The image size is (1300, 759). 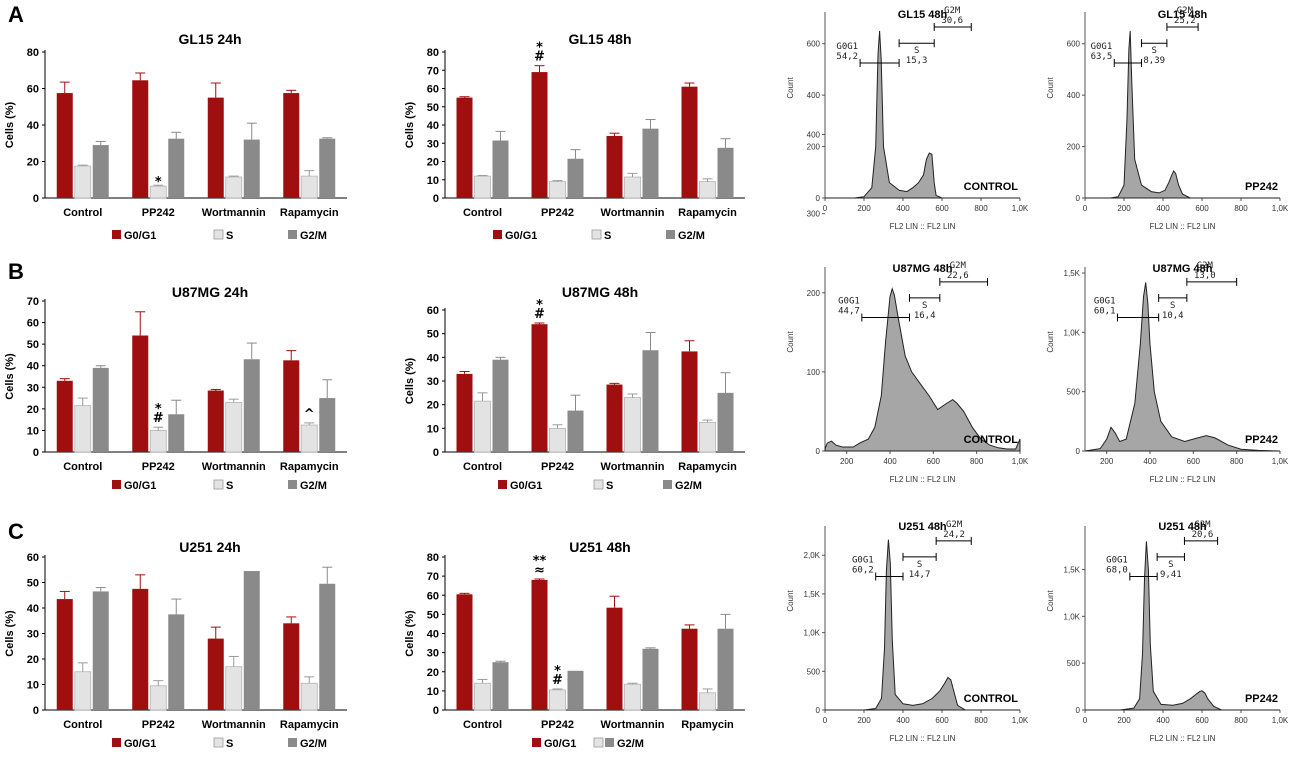 What do you see at coordinates (922, 527) in the screenshot?
I see `histogram-title: U251 48h` at bounding box center [922, 527].